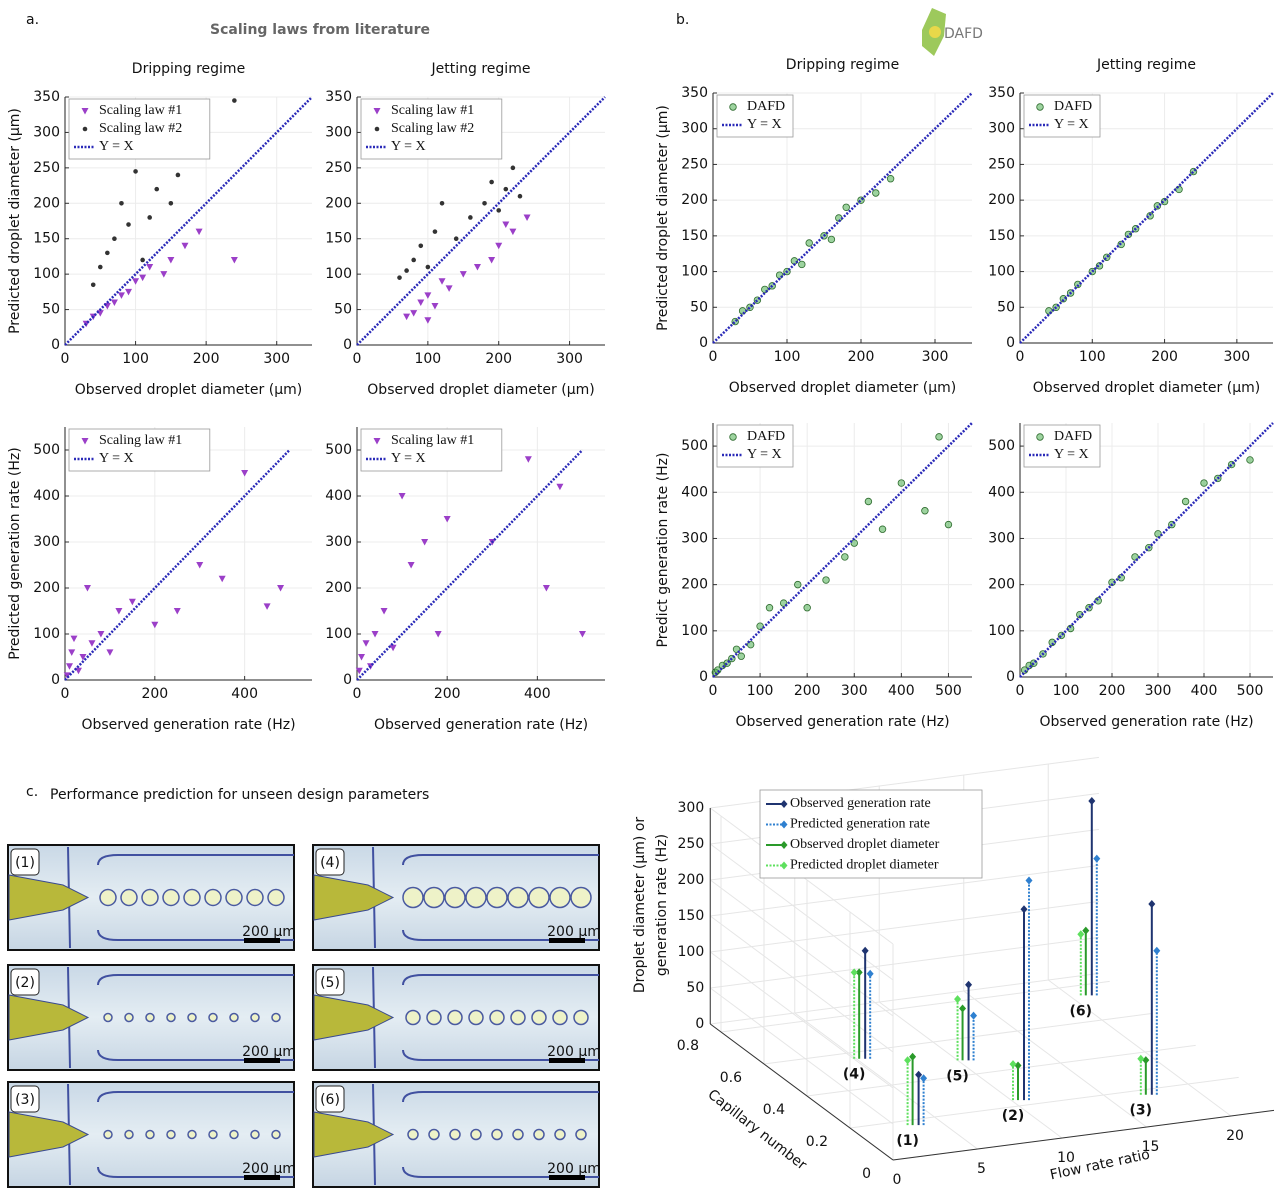 This screenshot has width=1274, height=1192. I want to click on x-tick-label: 200, so click(1164, 357).